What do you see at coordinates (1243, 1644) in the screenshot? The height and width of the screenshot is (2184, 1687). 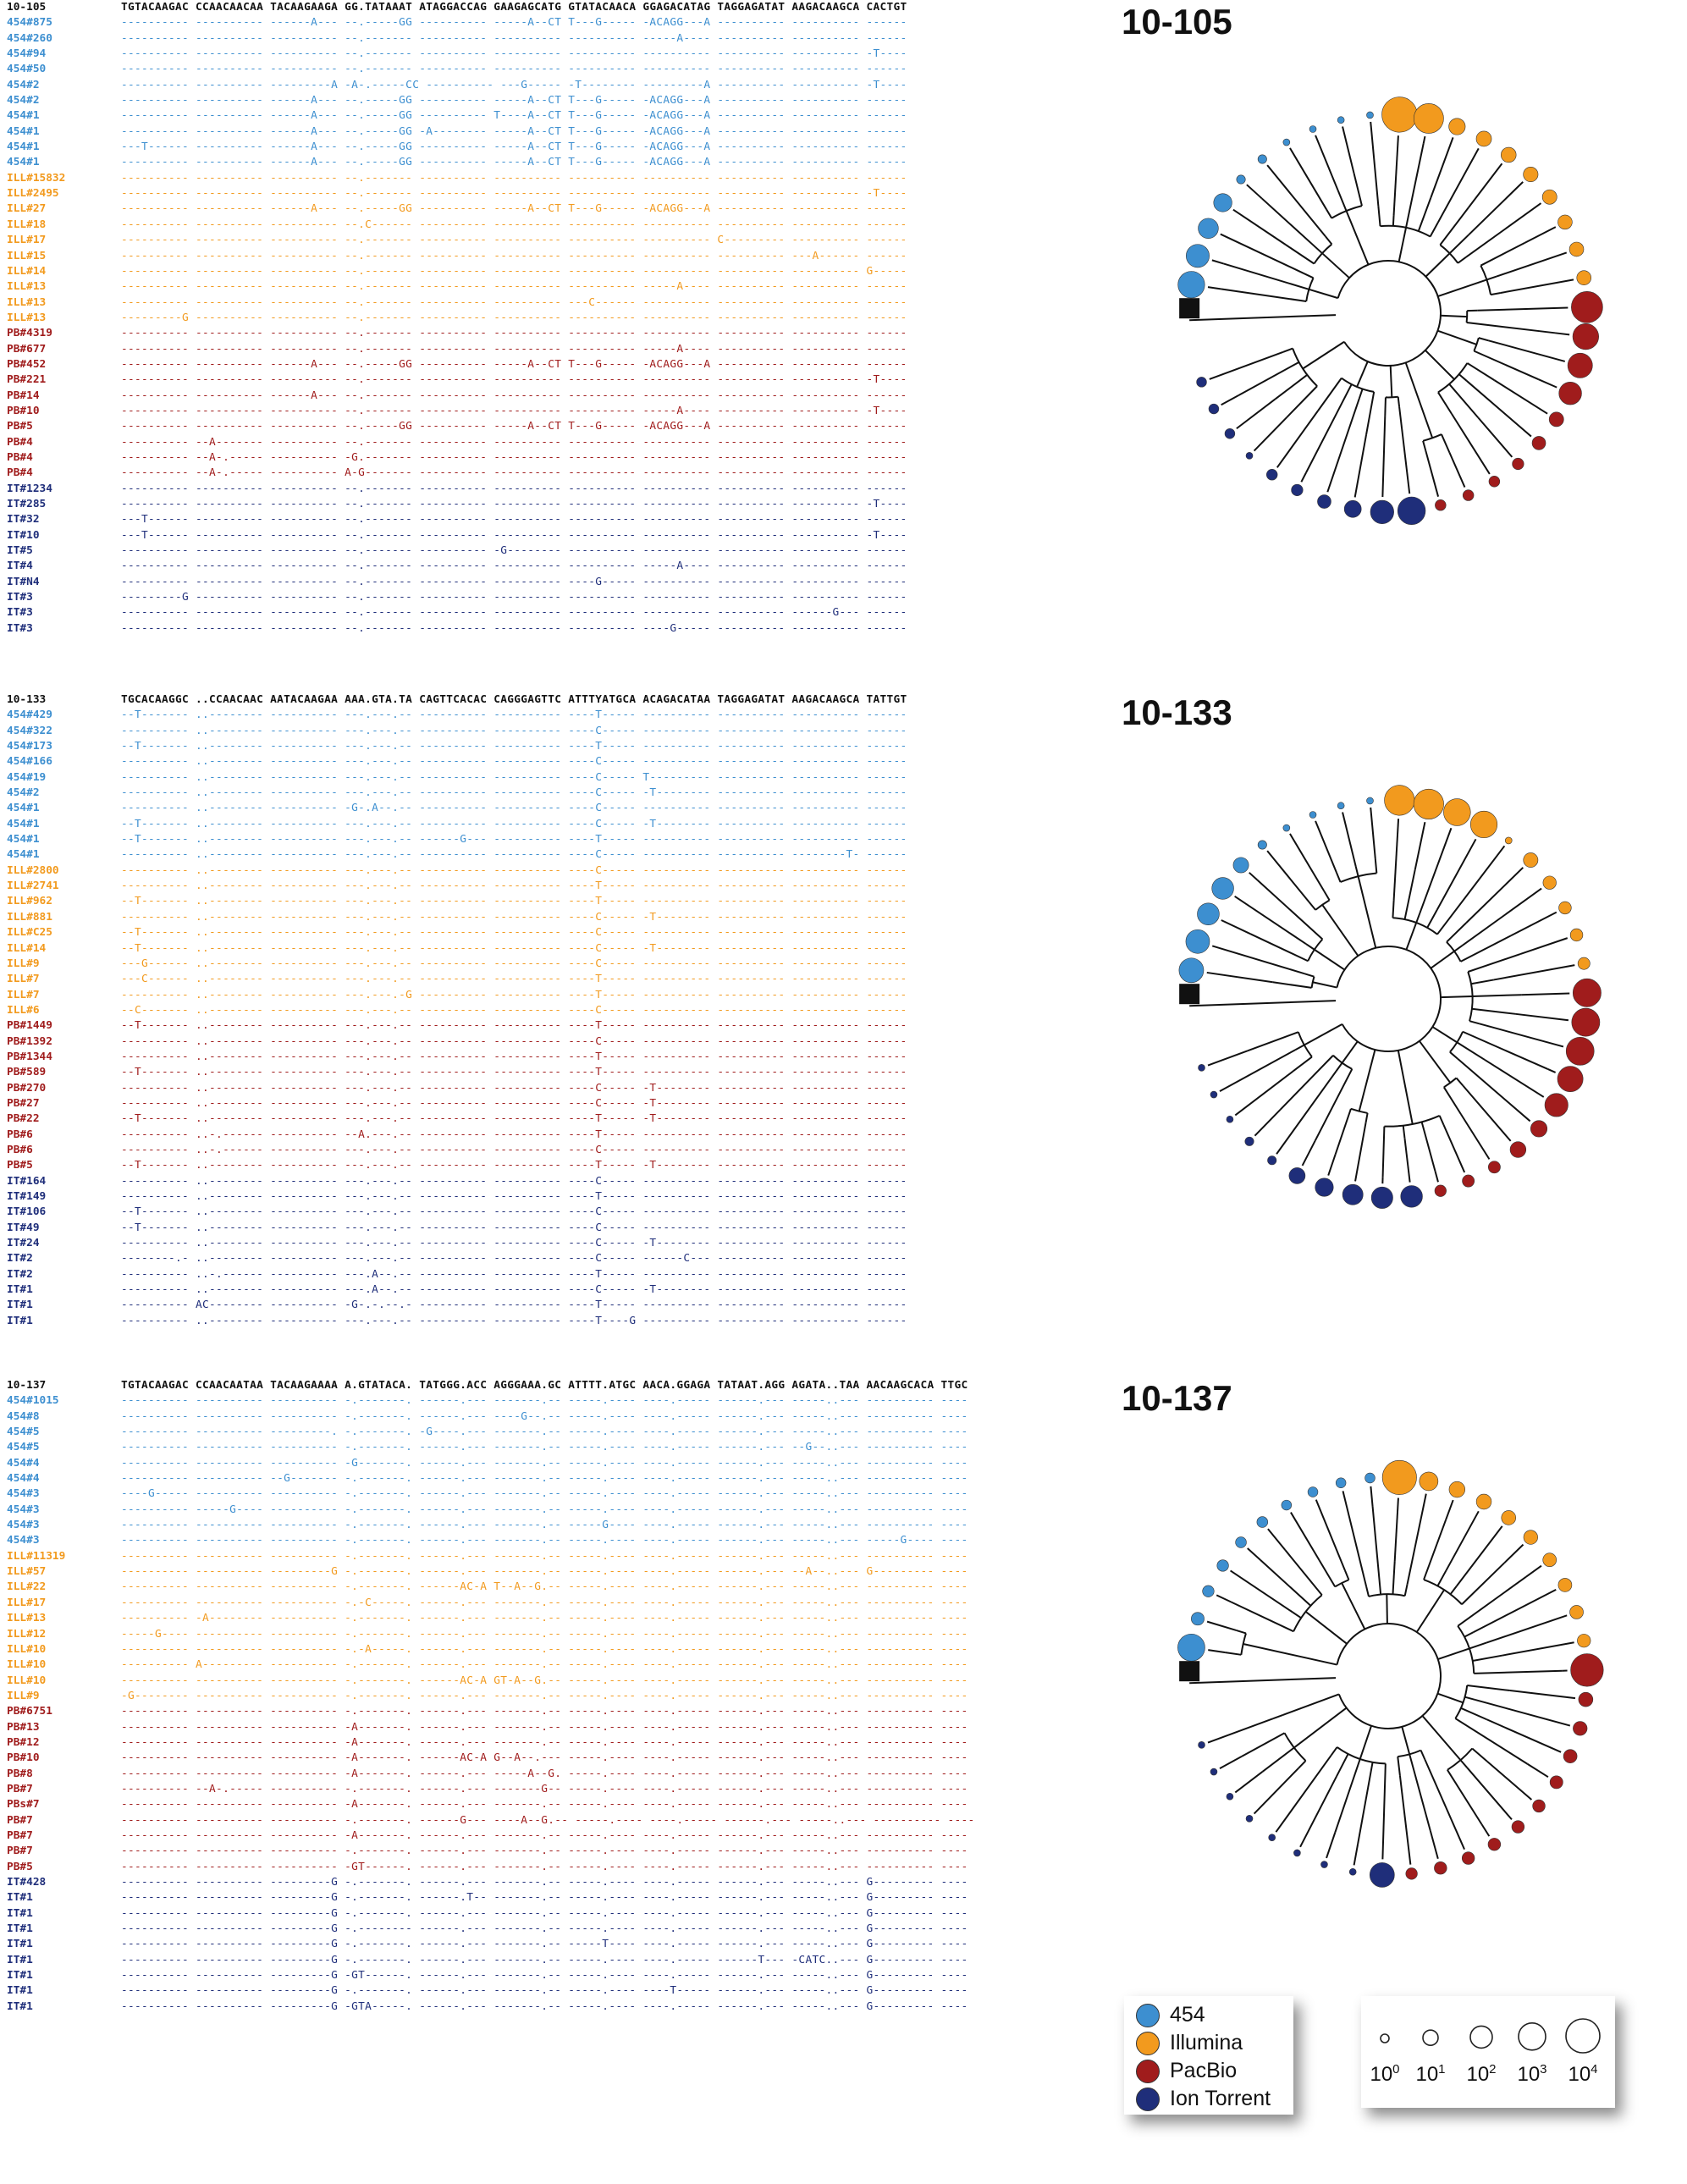 I see `tree-arc` at bounding box center [1243, 1644].